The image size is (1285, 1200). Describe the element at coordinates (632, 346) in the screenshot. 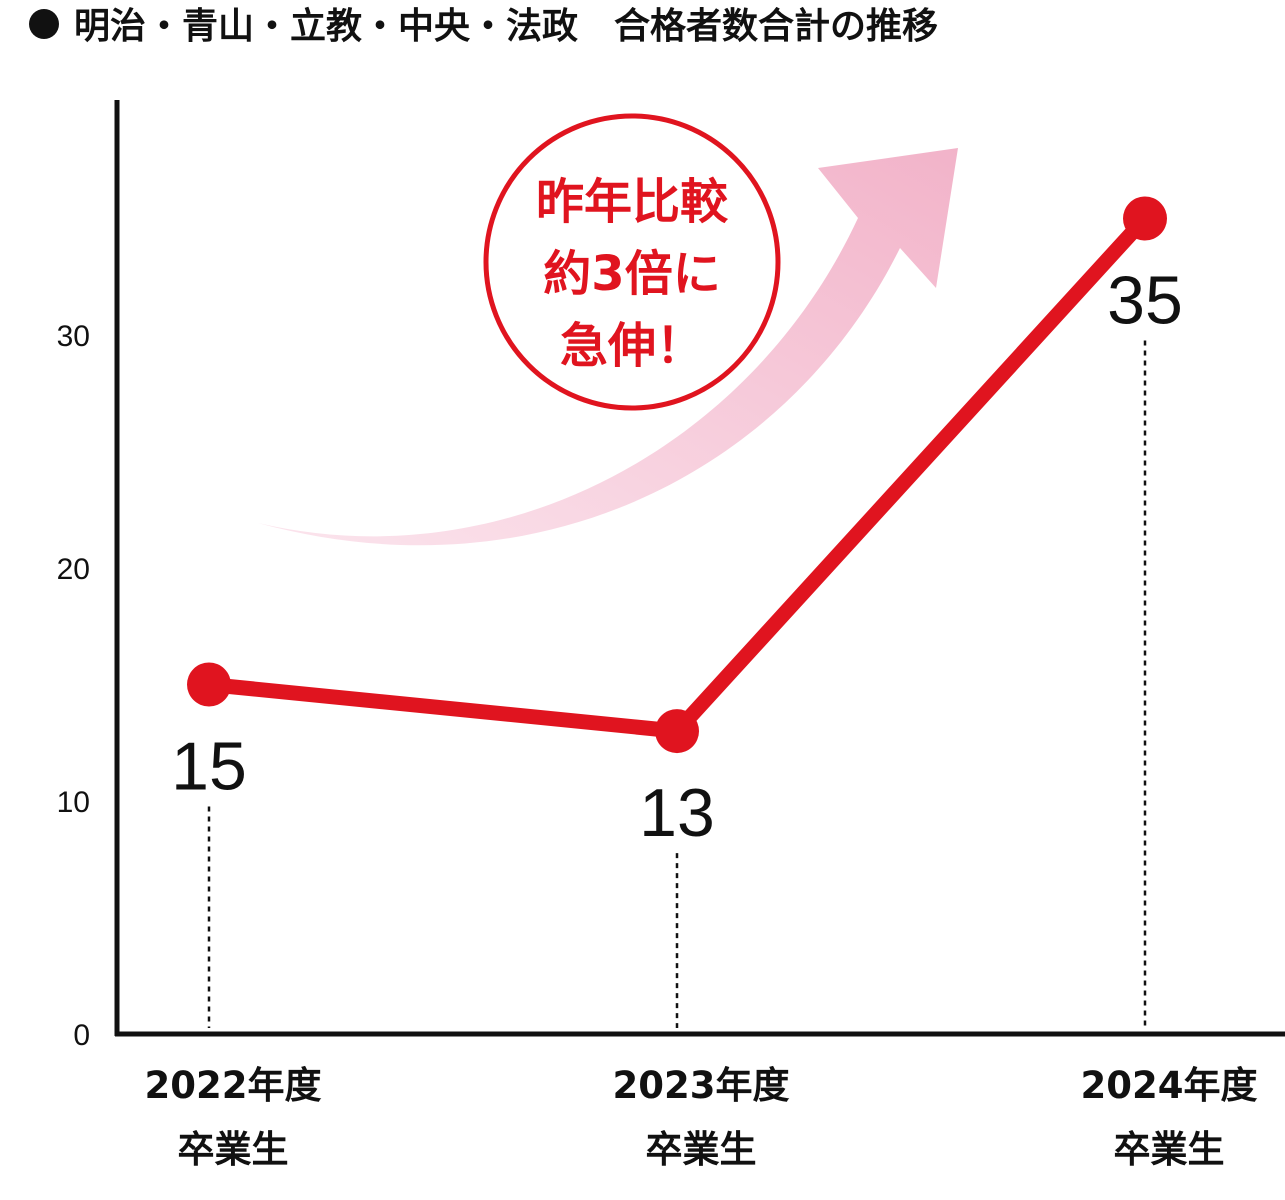

I see `annotation-line-3: 急伸！` at that location.